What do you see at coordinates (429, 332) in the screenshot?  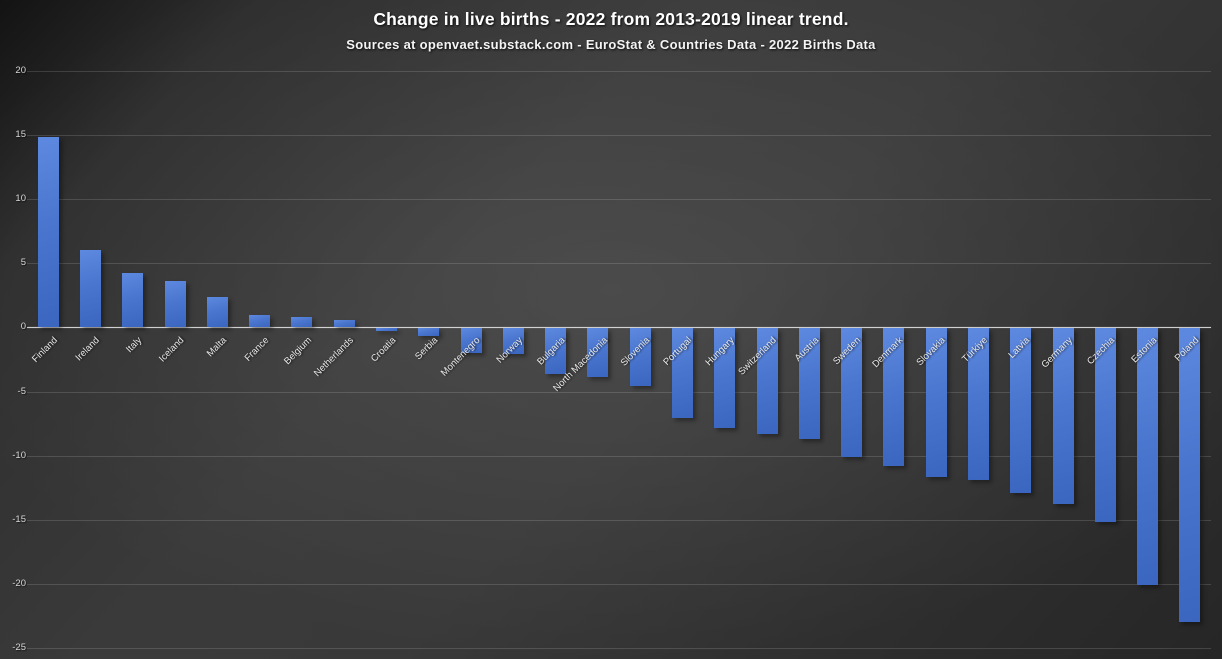 I see `bar-serbia` at bounding box center [429, 332].